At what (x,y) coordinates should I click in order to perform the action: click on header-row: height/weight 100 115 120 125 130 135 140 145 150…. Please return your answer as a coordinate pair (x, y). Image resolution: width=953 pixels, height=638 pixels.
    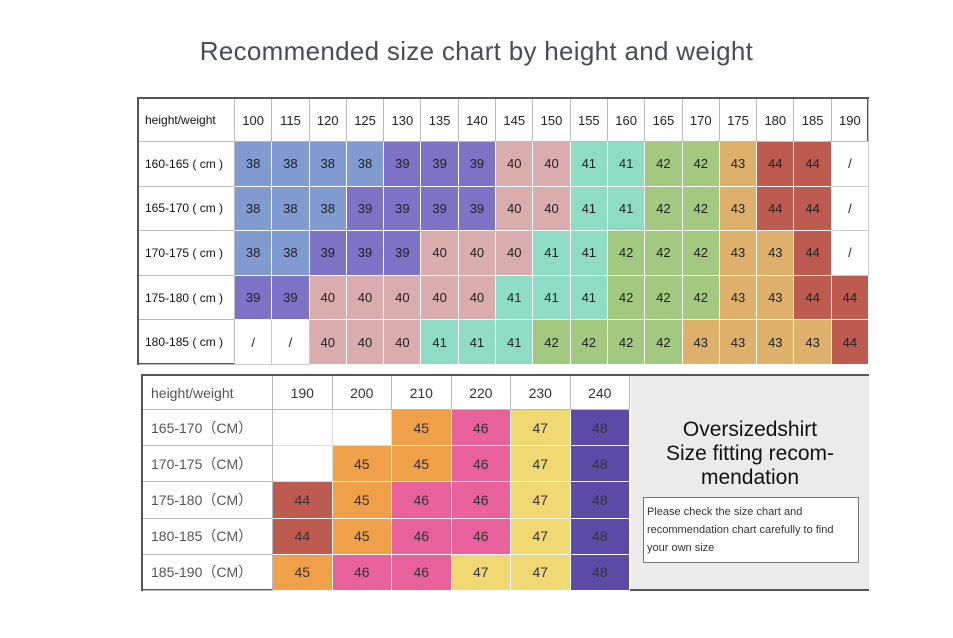
    Looking at the image, I should click on (504, 120).